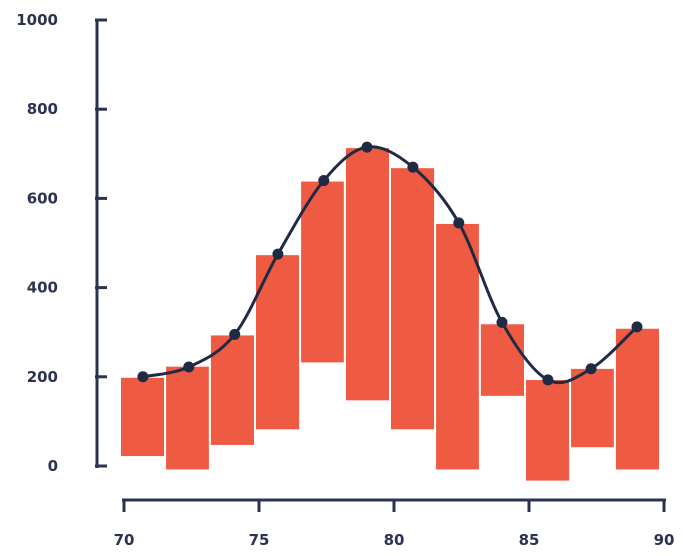 The image size is (683, 556). Describe the element at coordinates (259, 540) in the screenshot. I see `x-tick-label-75: 75` at that location.